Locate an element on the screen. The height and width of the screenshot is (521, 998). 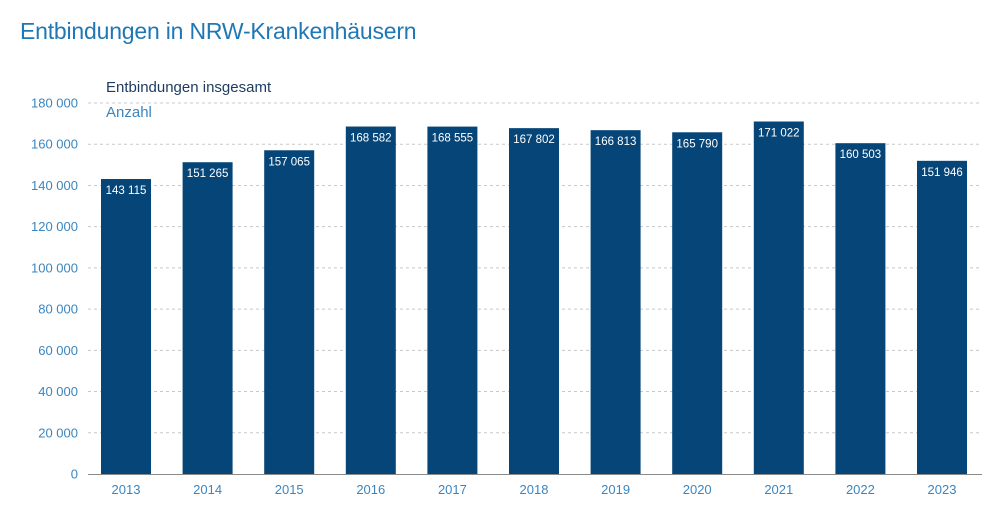
x-tick-label: 2015 is located at coordinates (289, 489).